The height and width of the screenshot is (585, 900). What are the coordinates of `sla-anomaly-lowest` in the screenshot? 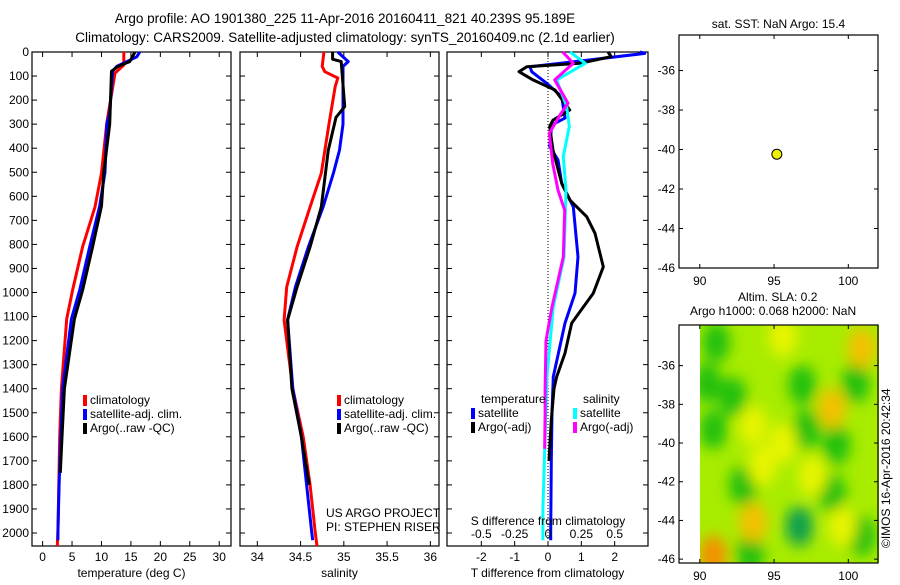 It's located at (799, 526).